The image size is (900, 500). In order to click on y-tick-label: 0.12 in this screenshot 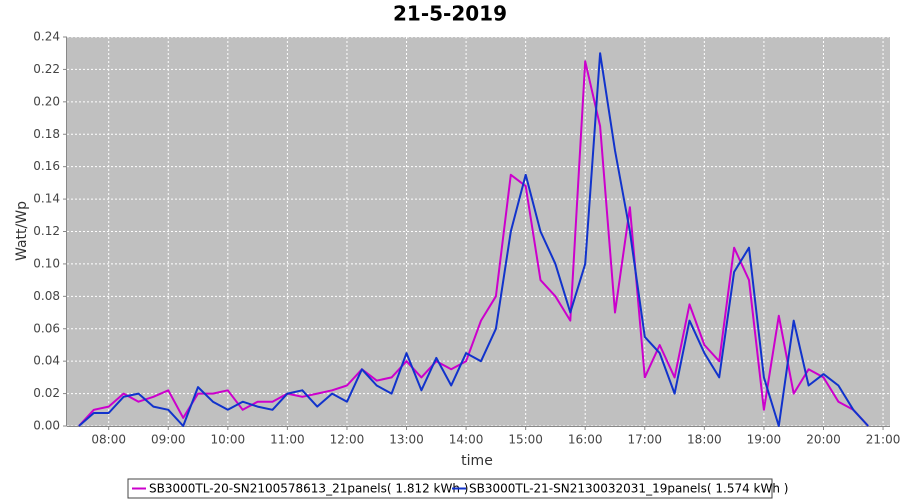, I will do `click(46, 231)`.